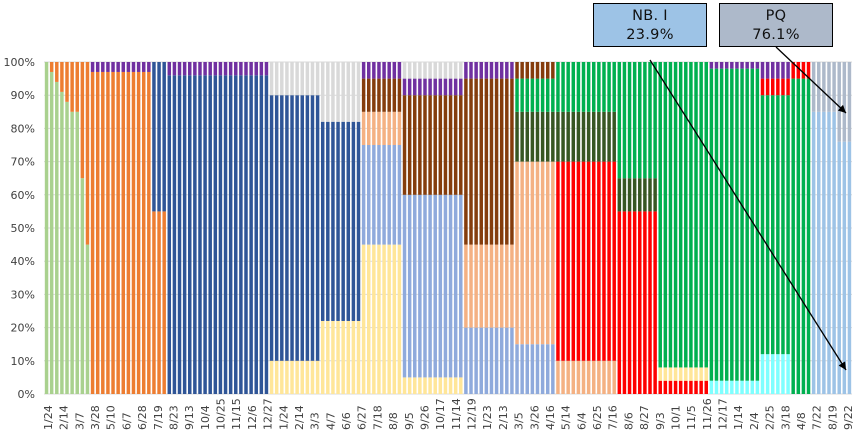  What do you see at coordinates (691, 417) in the screenshot?
I see `x-tick-label: 11/5` at bounding box center [691, 417].